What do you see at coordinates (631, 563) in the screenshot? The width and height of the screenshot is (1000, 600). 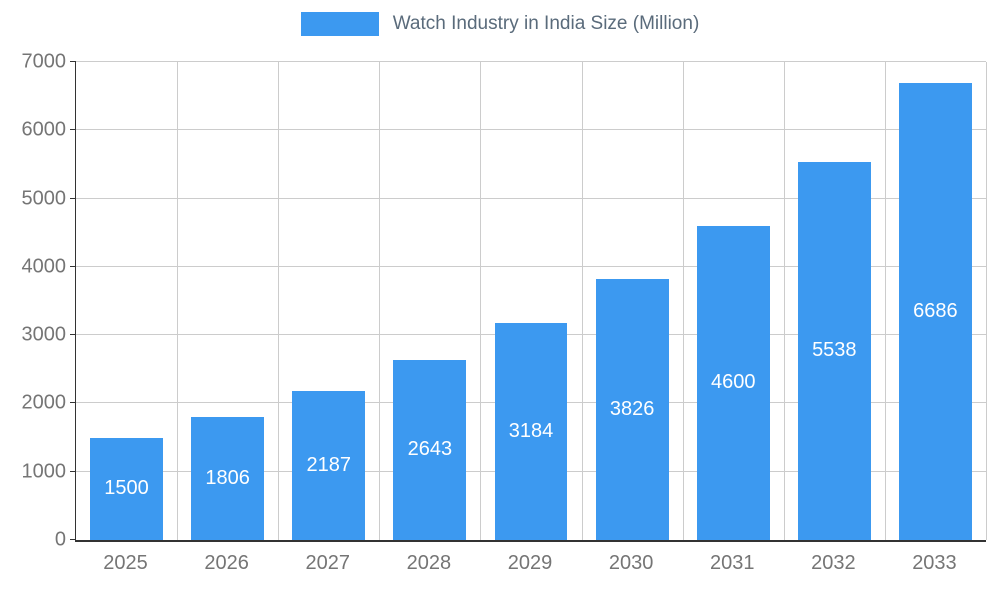 I see `x-tick-label: 2030` at bounding box center [631, 563].